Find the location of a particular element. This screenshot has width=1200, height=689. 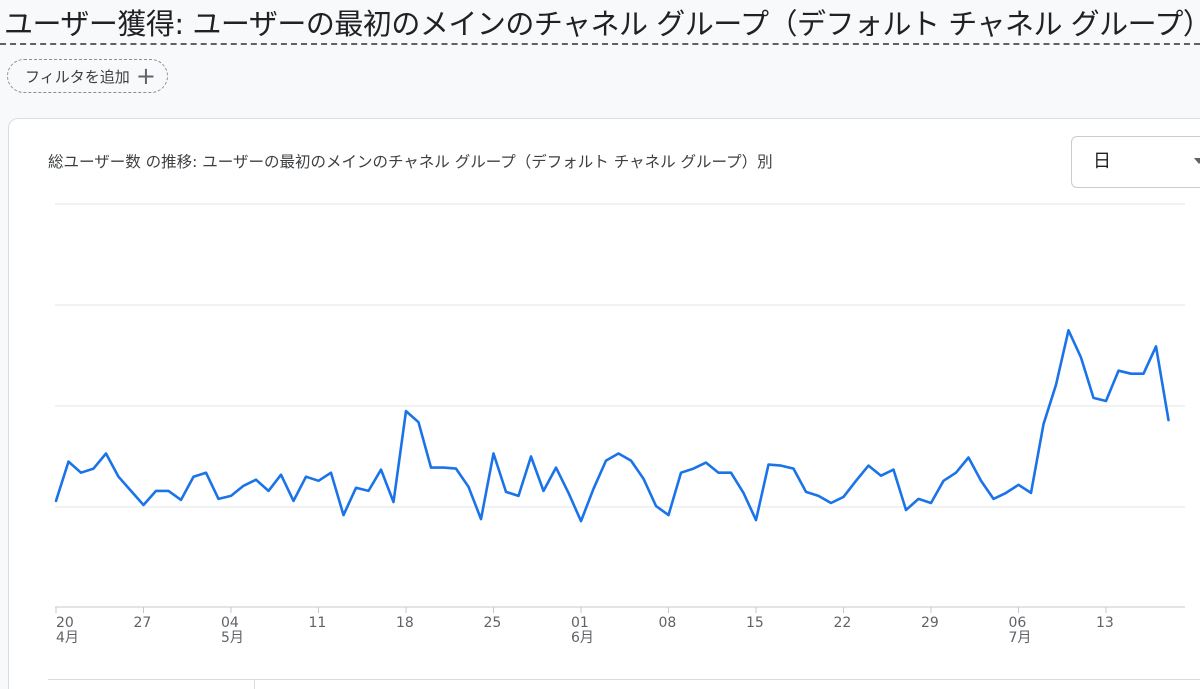

x-tick-label: 01 is located at coordinates (580, 623).